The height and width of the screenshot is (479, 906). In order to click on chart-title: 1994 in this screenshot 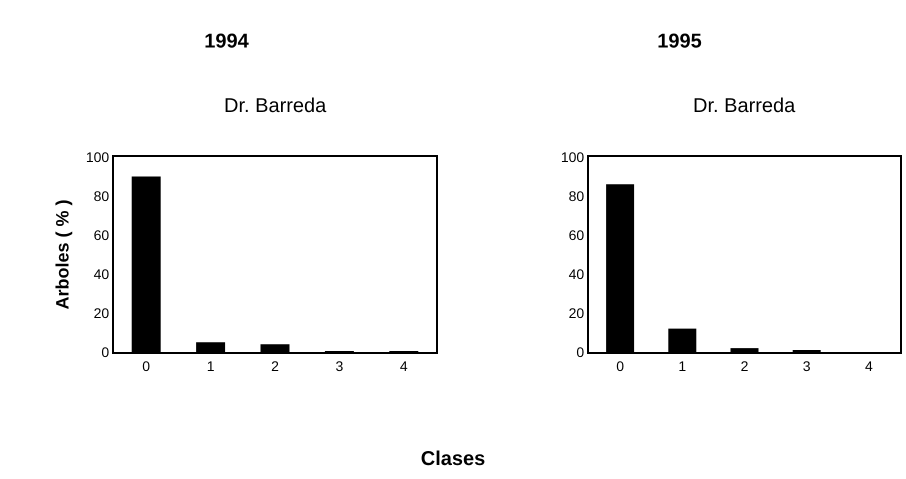, I will do `click(227, 41)`.